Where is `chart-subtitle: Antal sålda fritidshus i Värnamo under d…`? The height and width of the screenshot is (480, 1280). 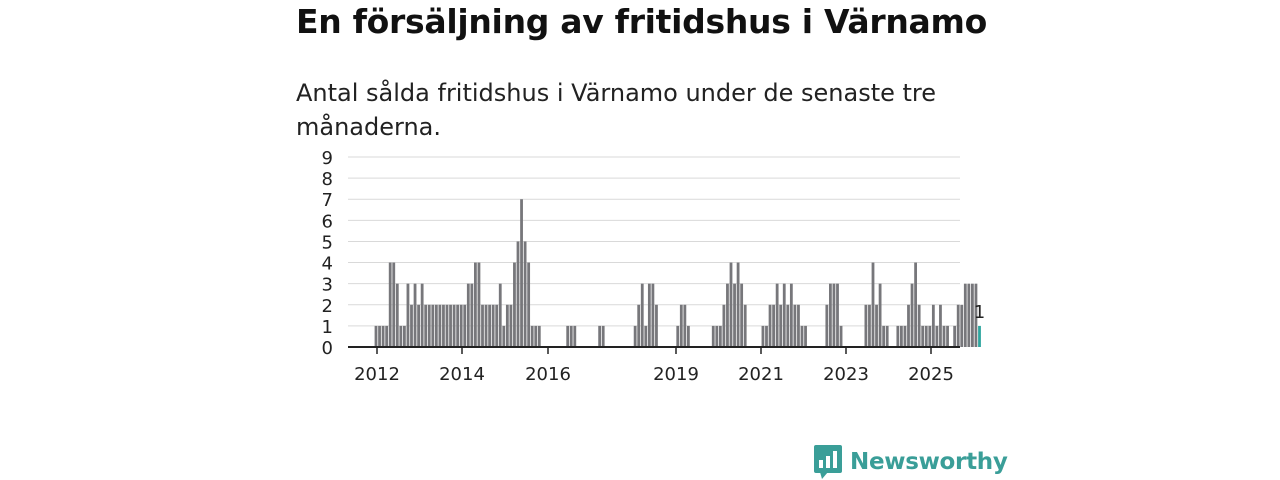 chart-subtitle: Antal sålda fritidshus i Värnamo under d… is located at coordinates (616, 110).